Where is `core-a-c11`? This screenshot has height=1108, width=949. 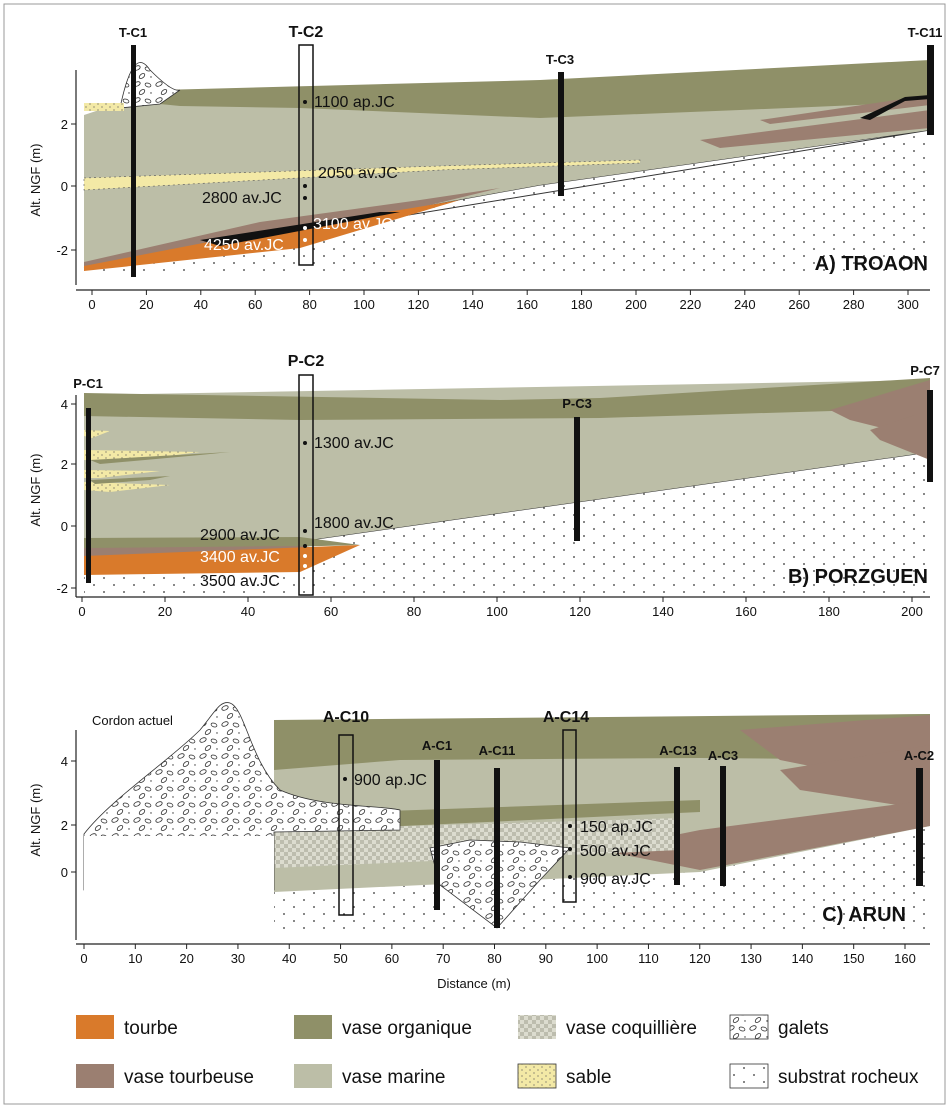
core-a-c11 is located at coordinates (497, 848).